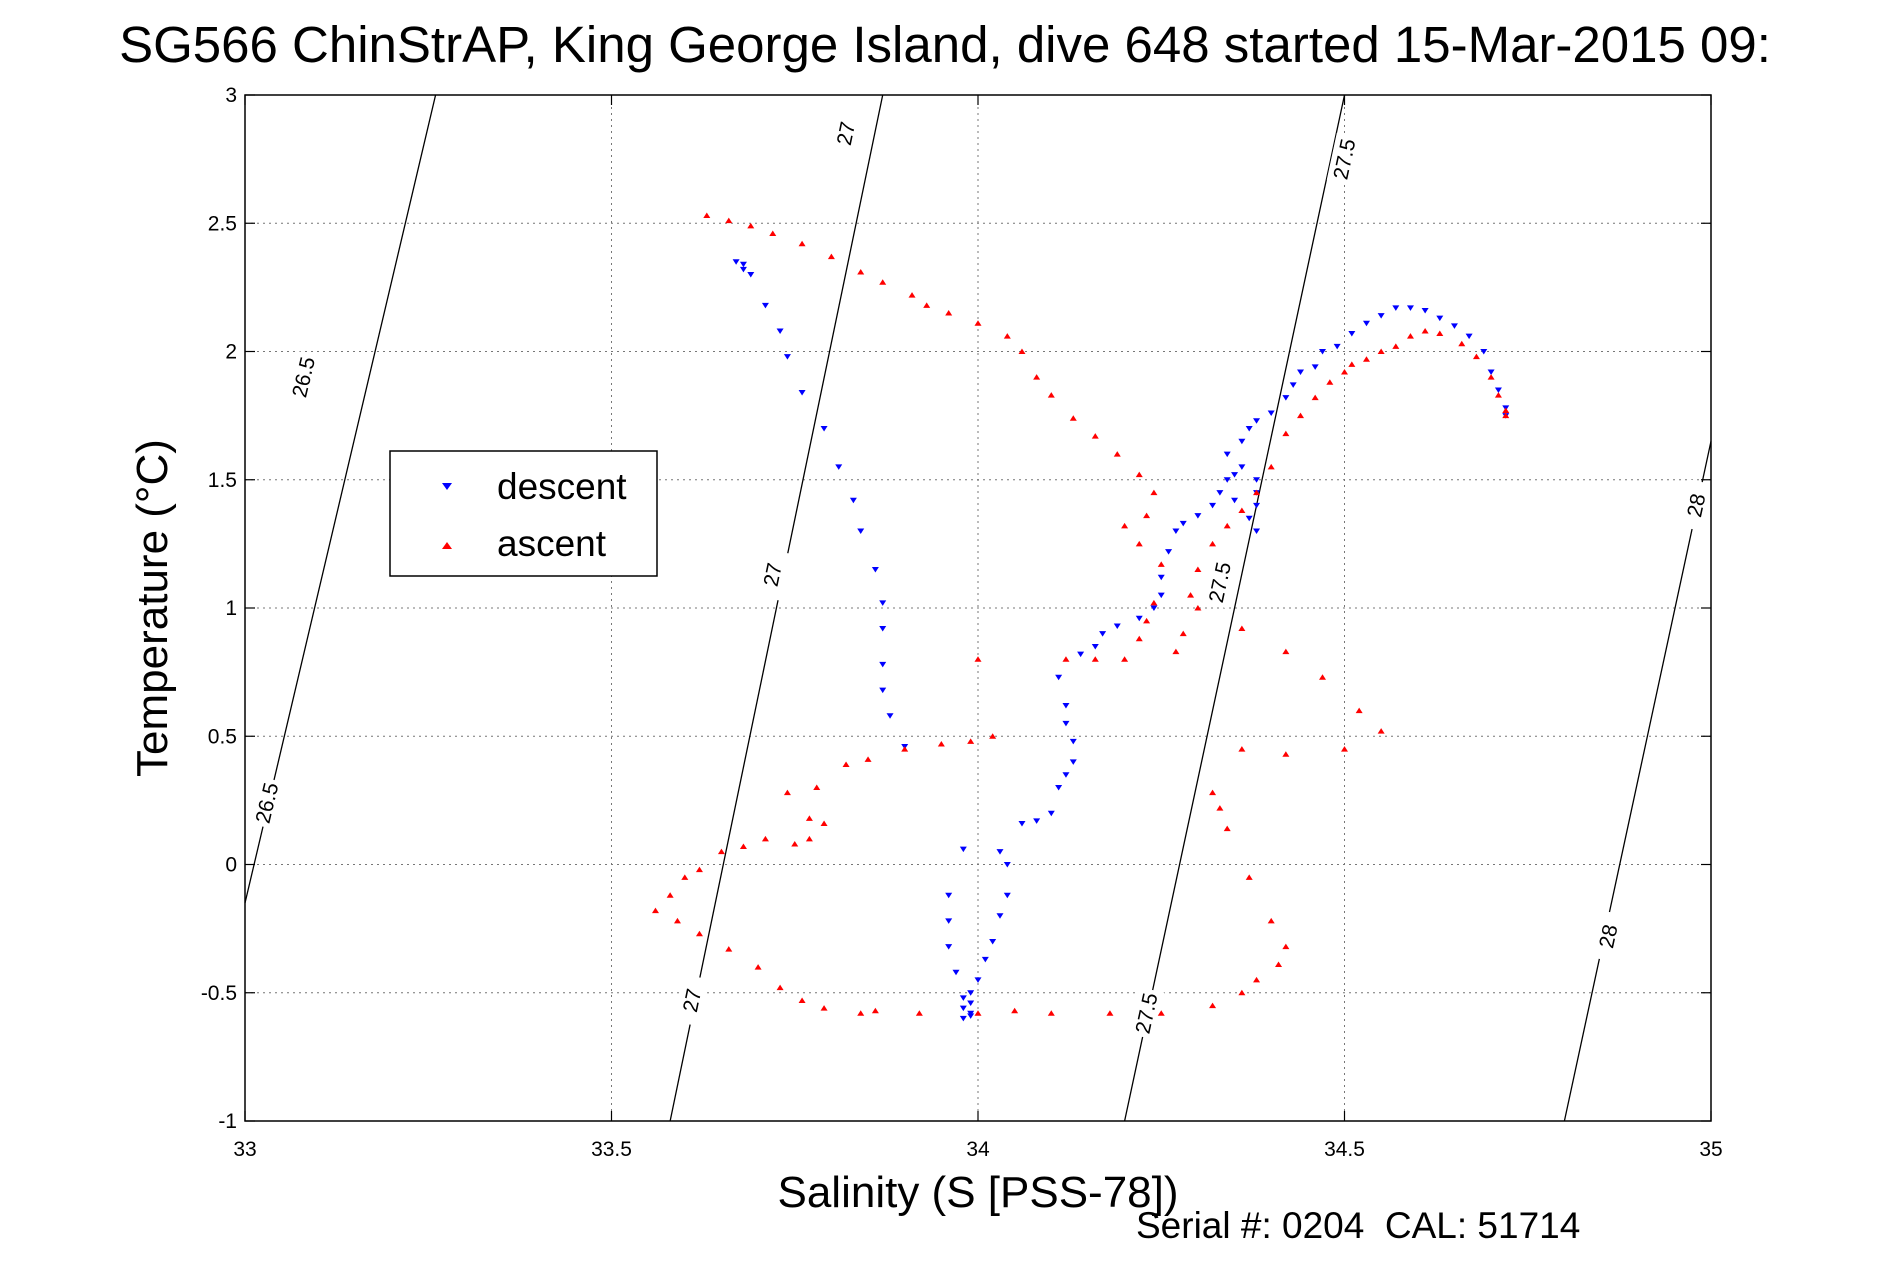  I want to click on legend-marker-descent, so click(447, 486).